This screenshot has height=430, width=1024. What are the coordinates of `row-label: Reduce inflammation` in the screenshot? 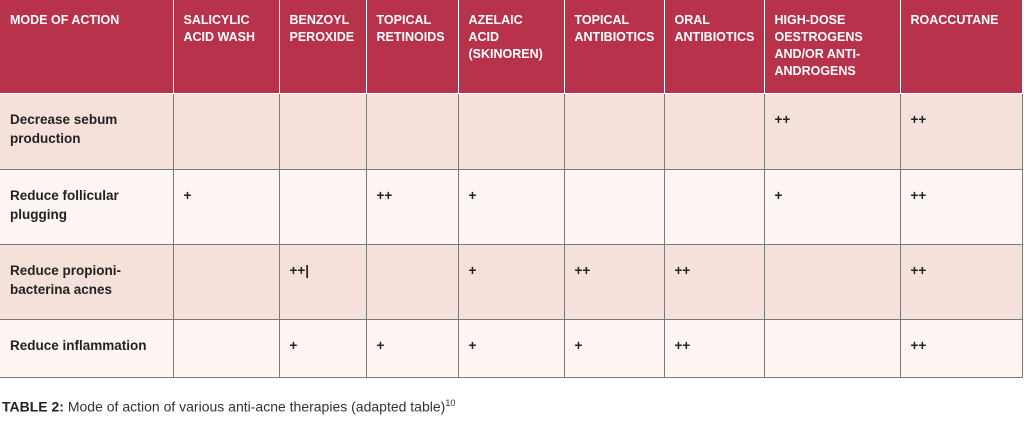 It's located at (87, 348).